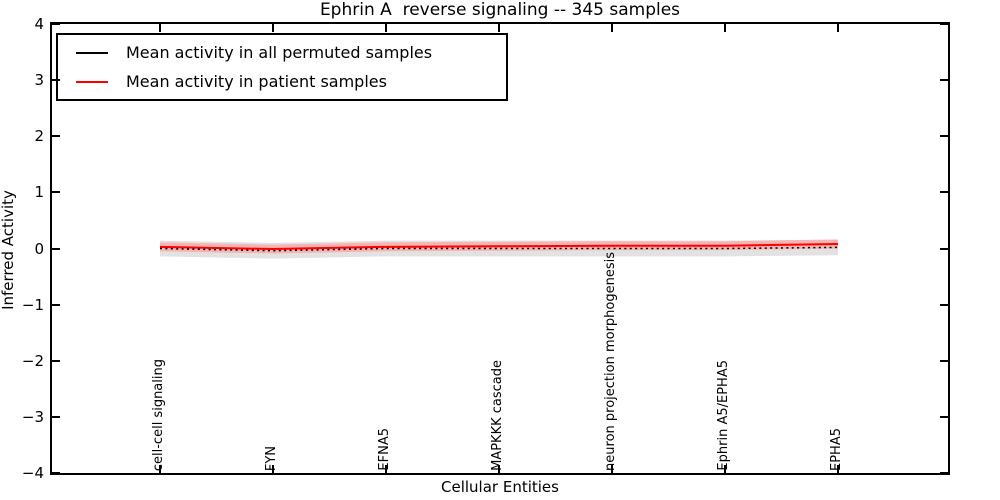 Image resolution: width=1000 pixels, height=500 pixels. Describe the element at coordinates (158, 414) in the screenshot. I see `x-tick-label: cell-cell signaling` at that location.